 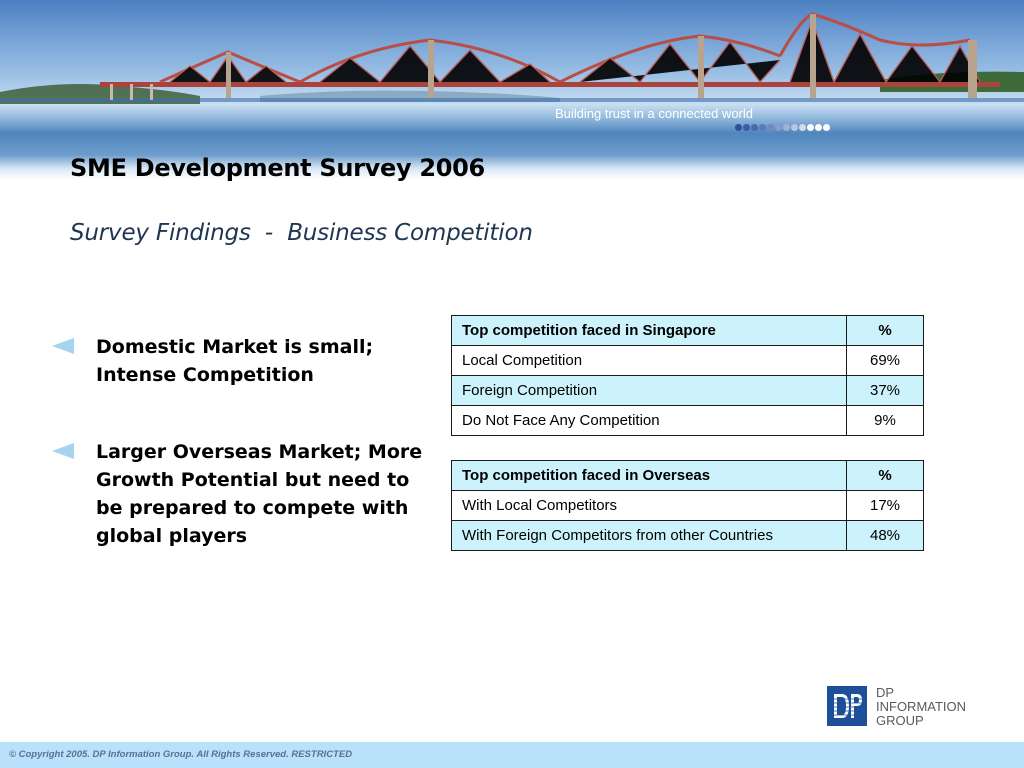 I want to click on table-cell-label: Local Competition, so click(x=649, y=360).